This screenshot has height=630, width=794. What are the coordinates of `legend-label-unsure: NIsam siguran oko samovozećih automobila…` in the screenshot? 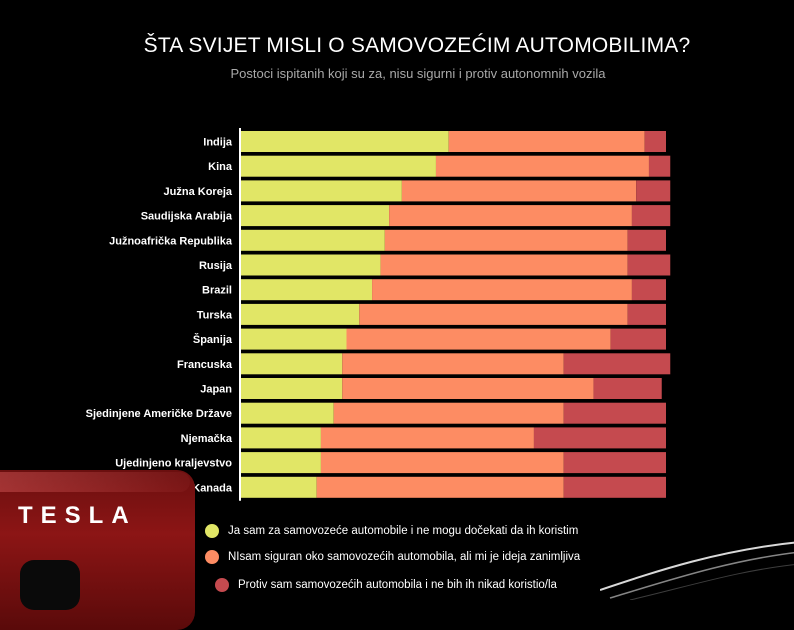 It's located at (404, 557).